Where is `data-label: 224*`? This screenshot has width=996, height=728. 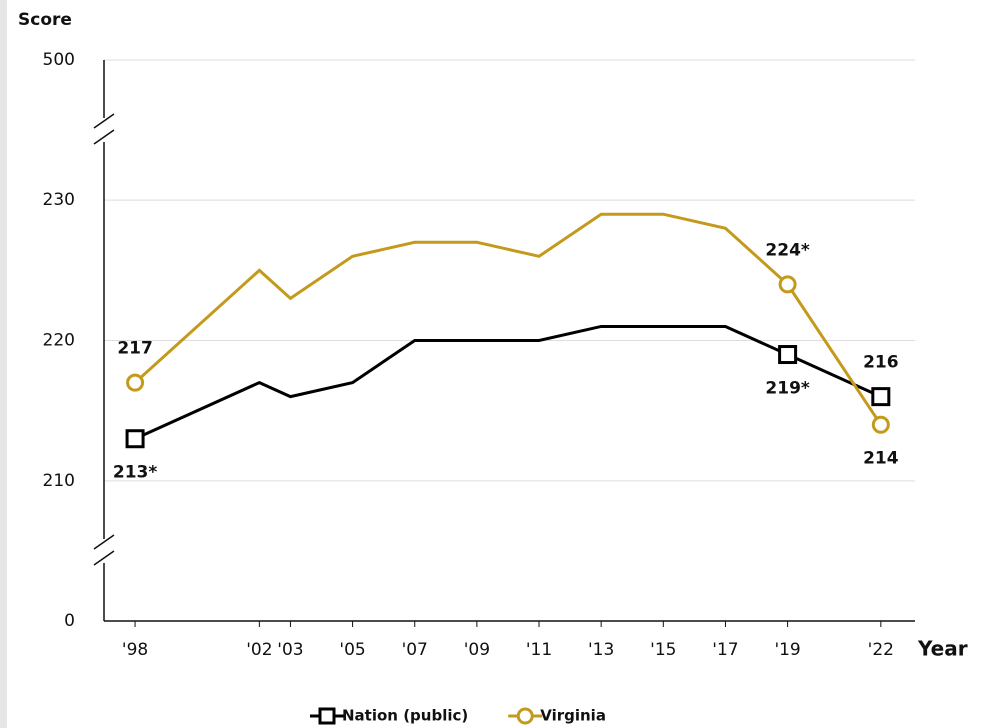
data-label: 224* is located at coordinates (787, 250).